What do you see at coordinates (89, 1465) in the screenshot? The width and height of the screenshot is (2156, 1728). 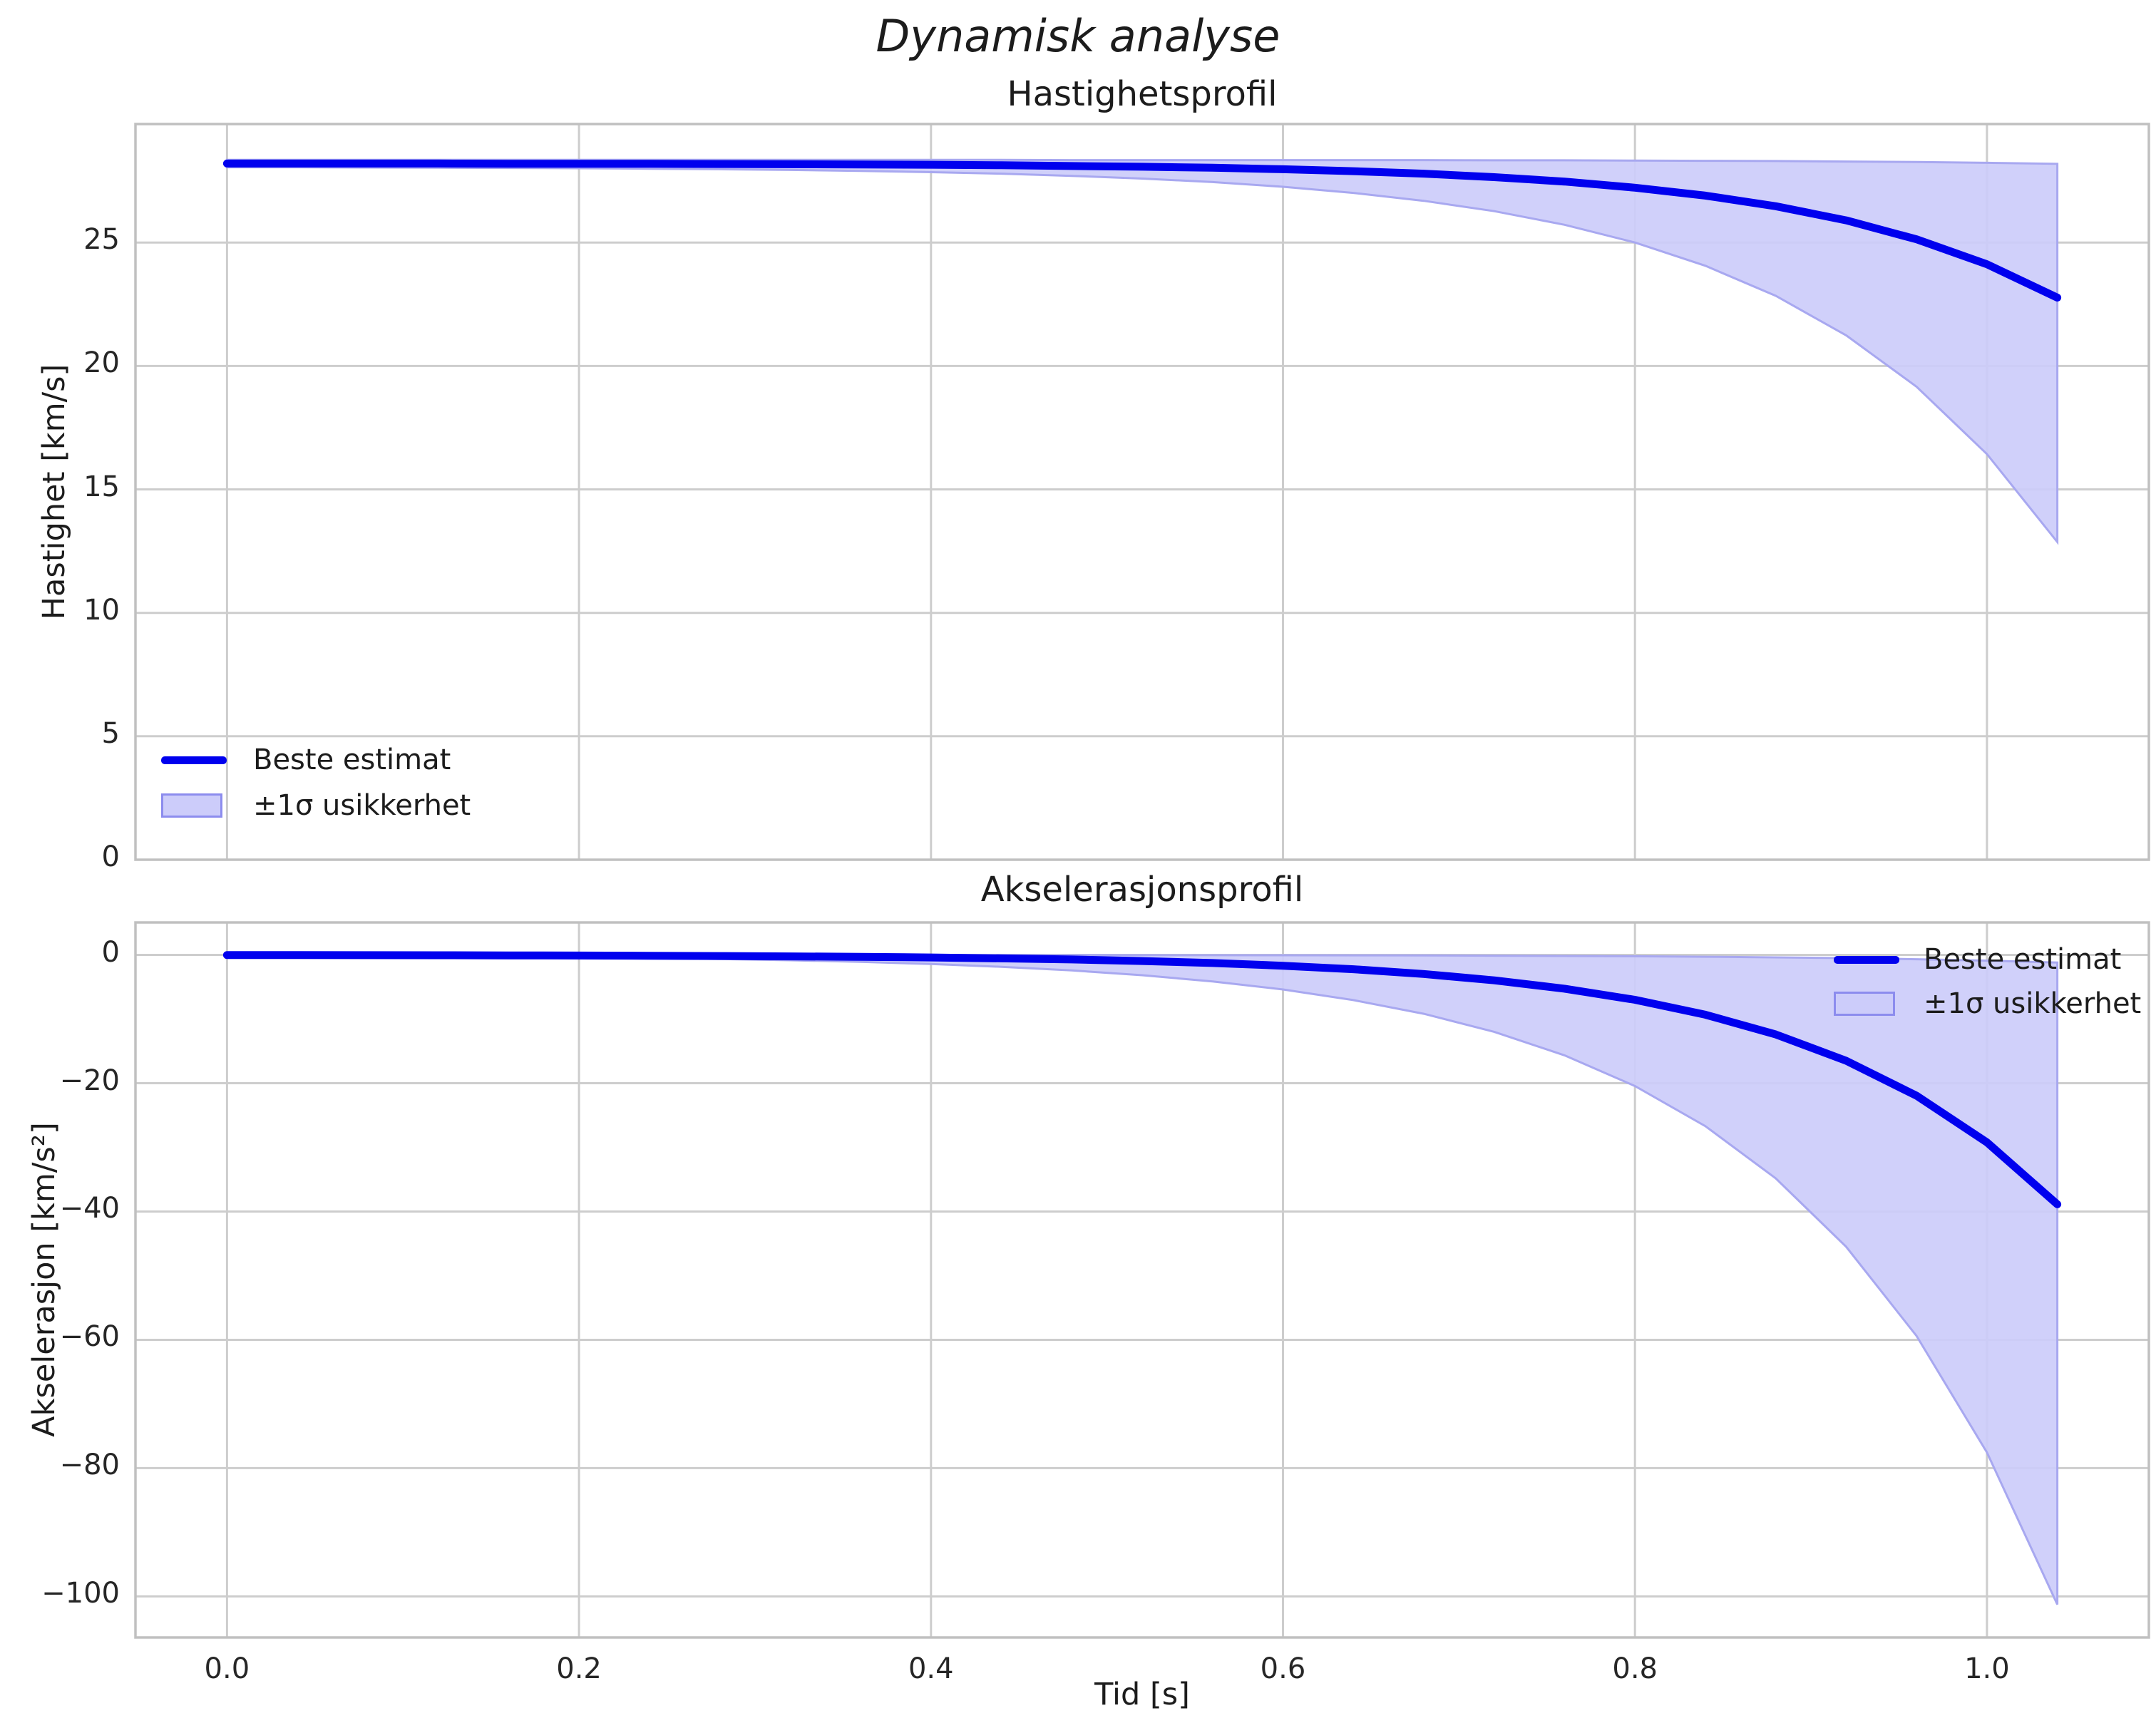 I see `acceleration-y-tick-label: −80` at bounding box center [89, 1465].